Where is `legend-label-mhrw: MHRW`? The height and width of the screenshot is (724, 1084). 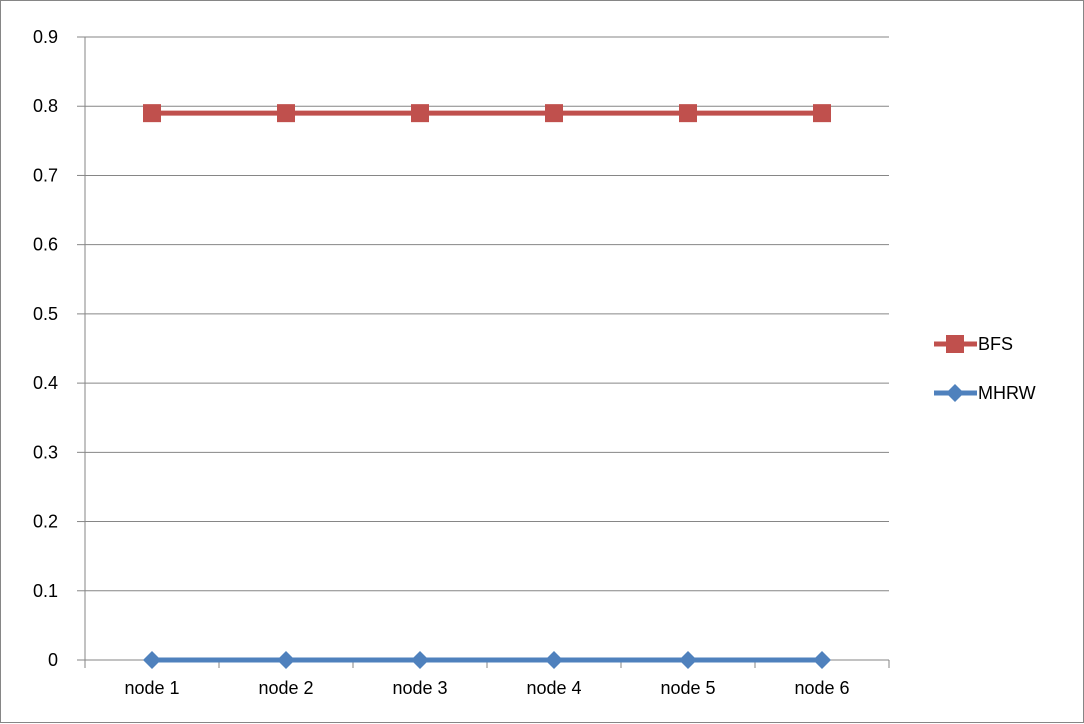 legend-label-mhrw: MHRW is located at coordinates (1007, 393).